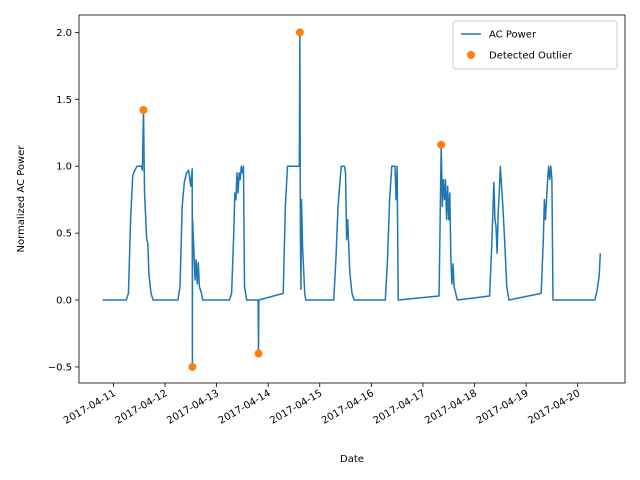 This screenshot has width=640, height=480. What do you see at coordinates (471, 55) in the screenshot?
I see `legend-swatch` at bounding box center [471, 55].